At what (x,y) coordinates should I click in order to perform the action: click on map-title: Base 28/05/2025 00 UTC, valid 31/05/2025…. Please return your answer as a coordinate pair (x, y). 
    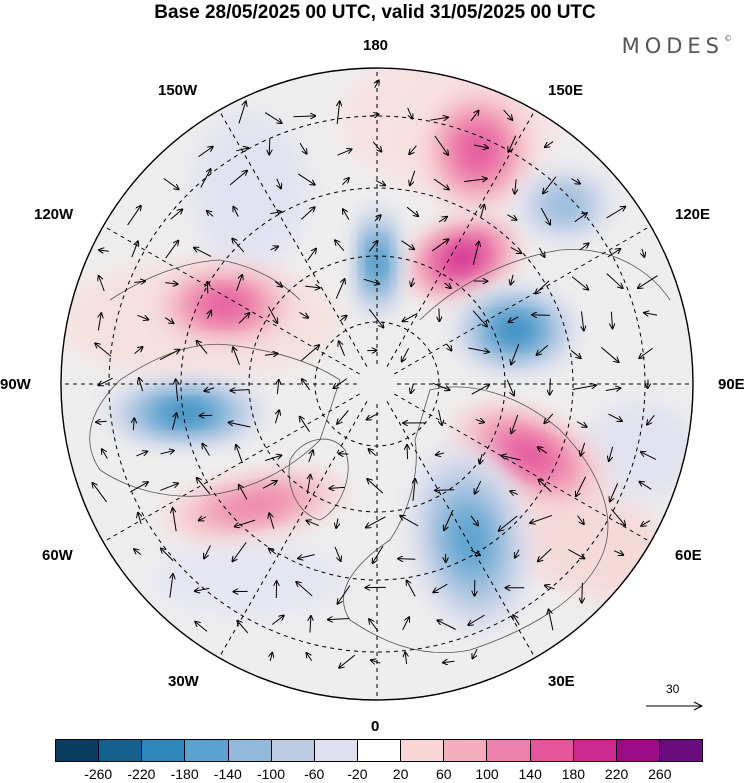
    Looking at the image, I should click on (375, 12).